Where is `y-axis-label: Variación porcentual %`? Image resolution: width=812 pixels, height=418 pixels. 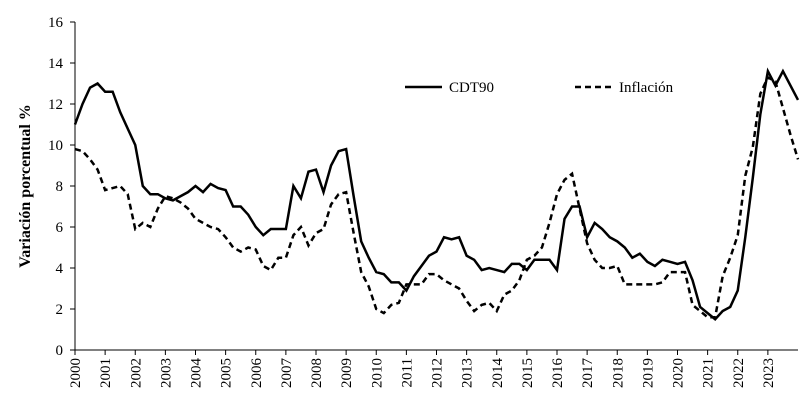
y-axis-label: Variación porcentual % is located at coordinates (25, 186).